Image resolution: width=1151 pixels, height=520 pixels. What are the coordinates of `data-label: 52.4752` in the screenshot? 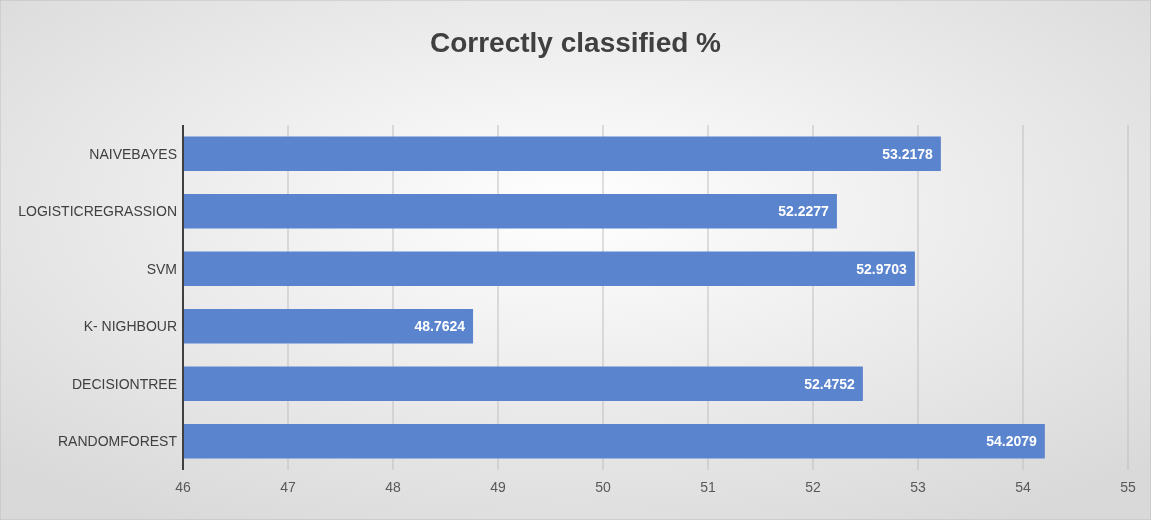 It's located at (830, 383).